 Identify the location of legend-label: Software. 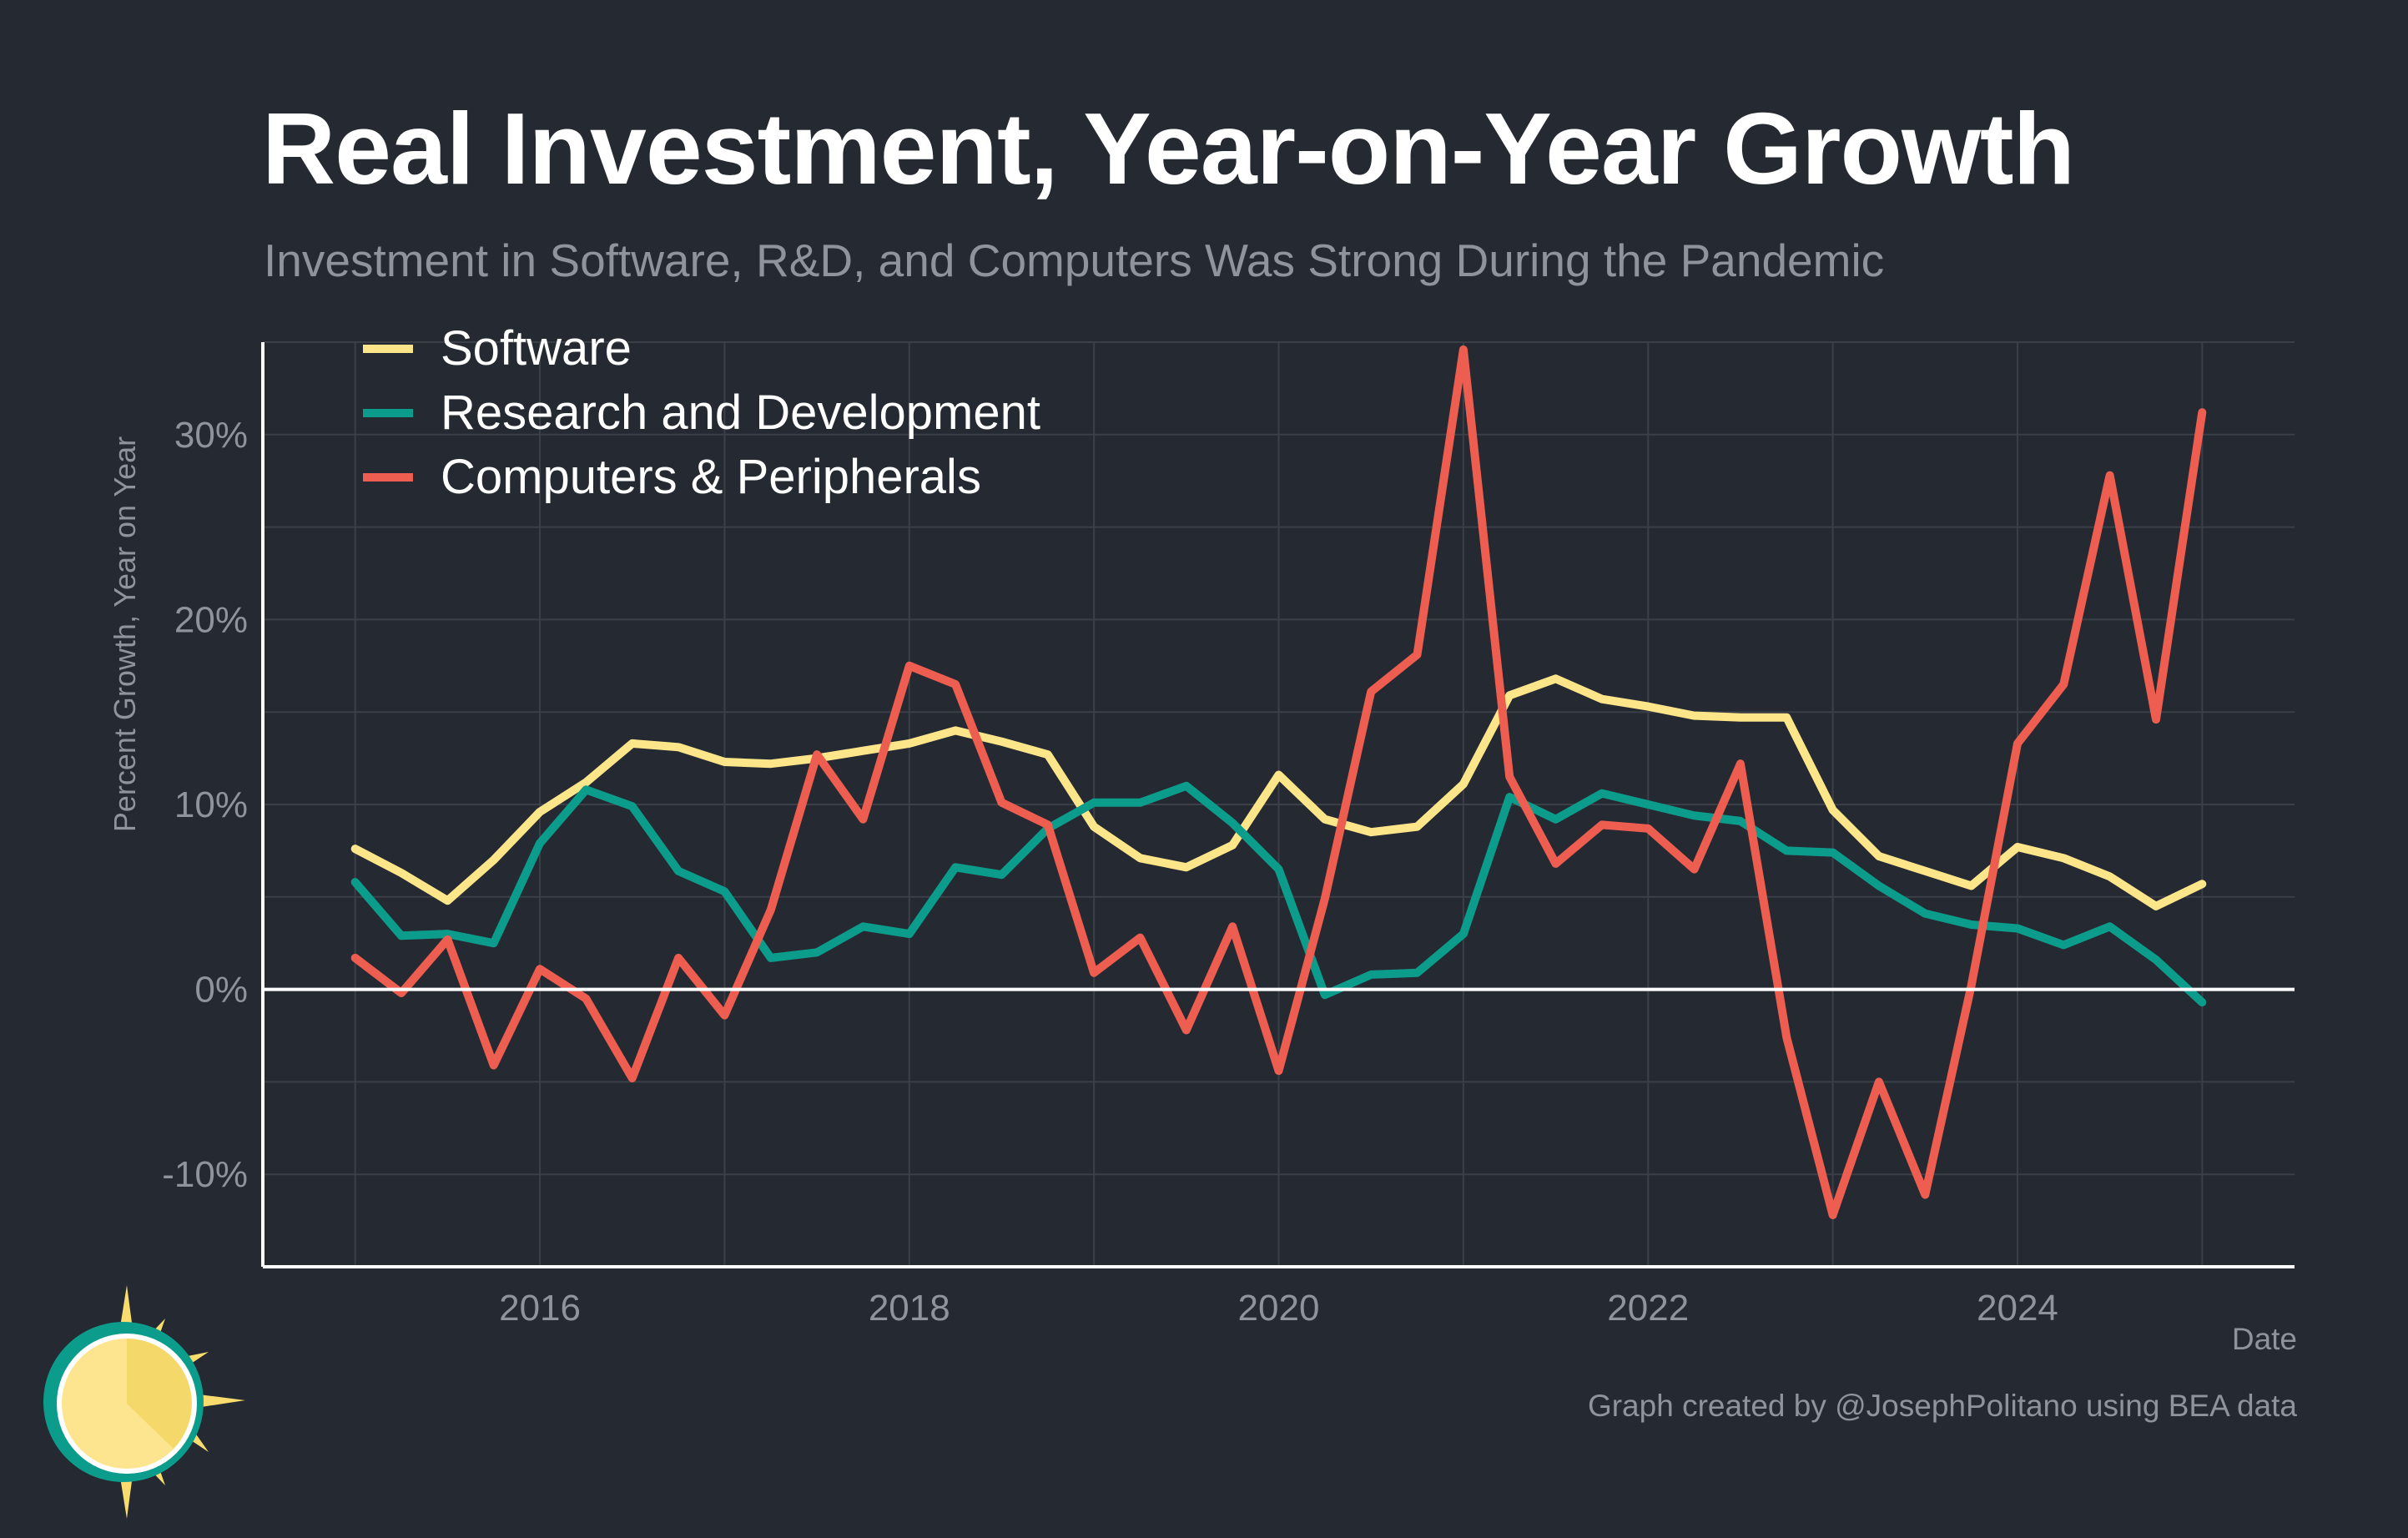
(536, 348).